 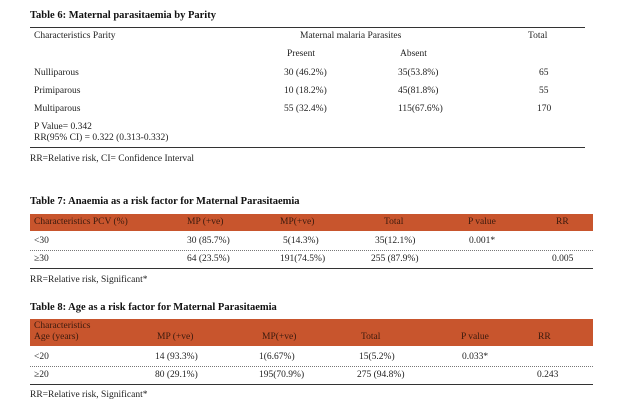 I want to click on table7-header-characteristics: Characteristics PCV (%), so click(x=81, y=222).